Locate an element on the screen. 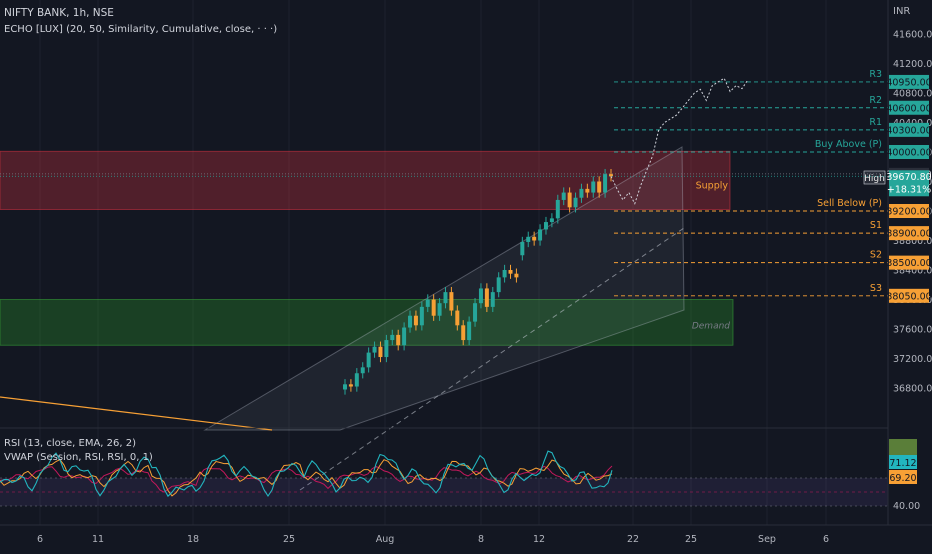  price-tick-label: 36800.00 is located at coordinates (912, 389).